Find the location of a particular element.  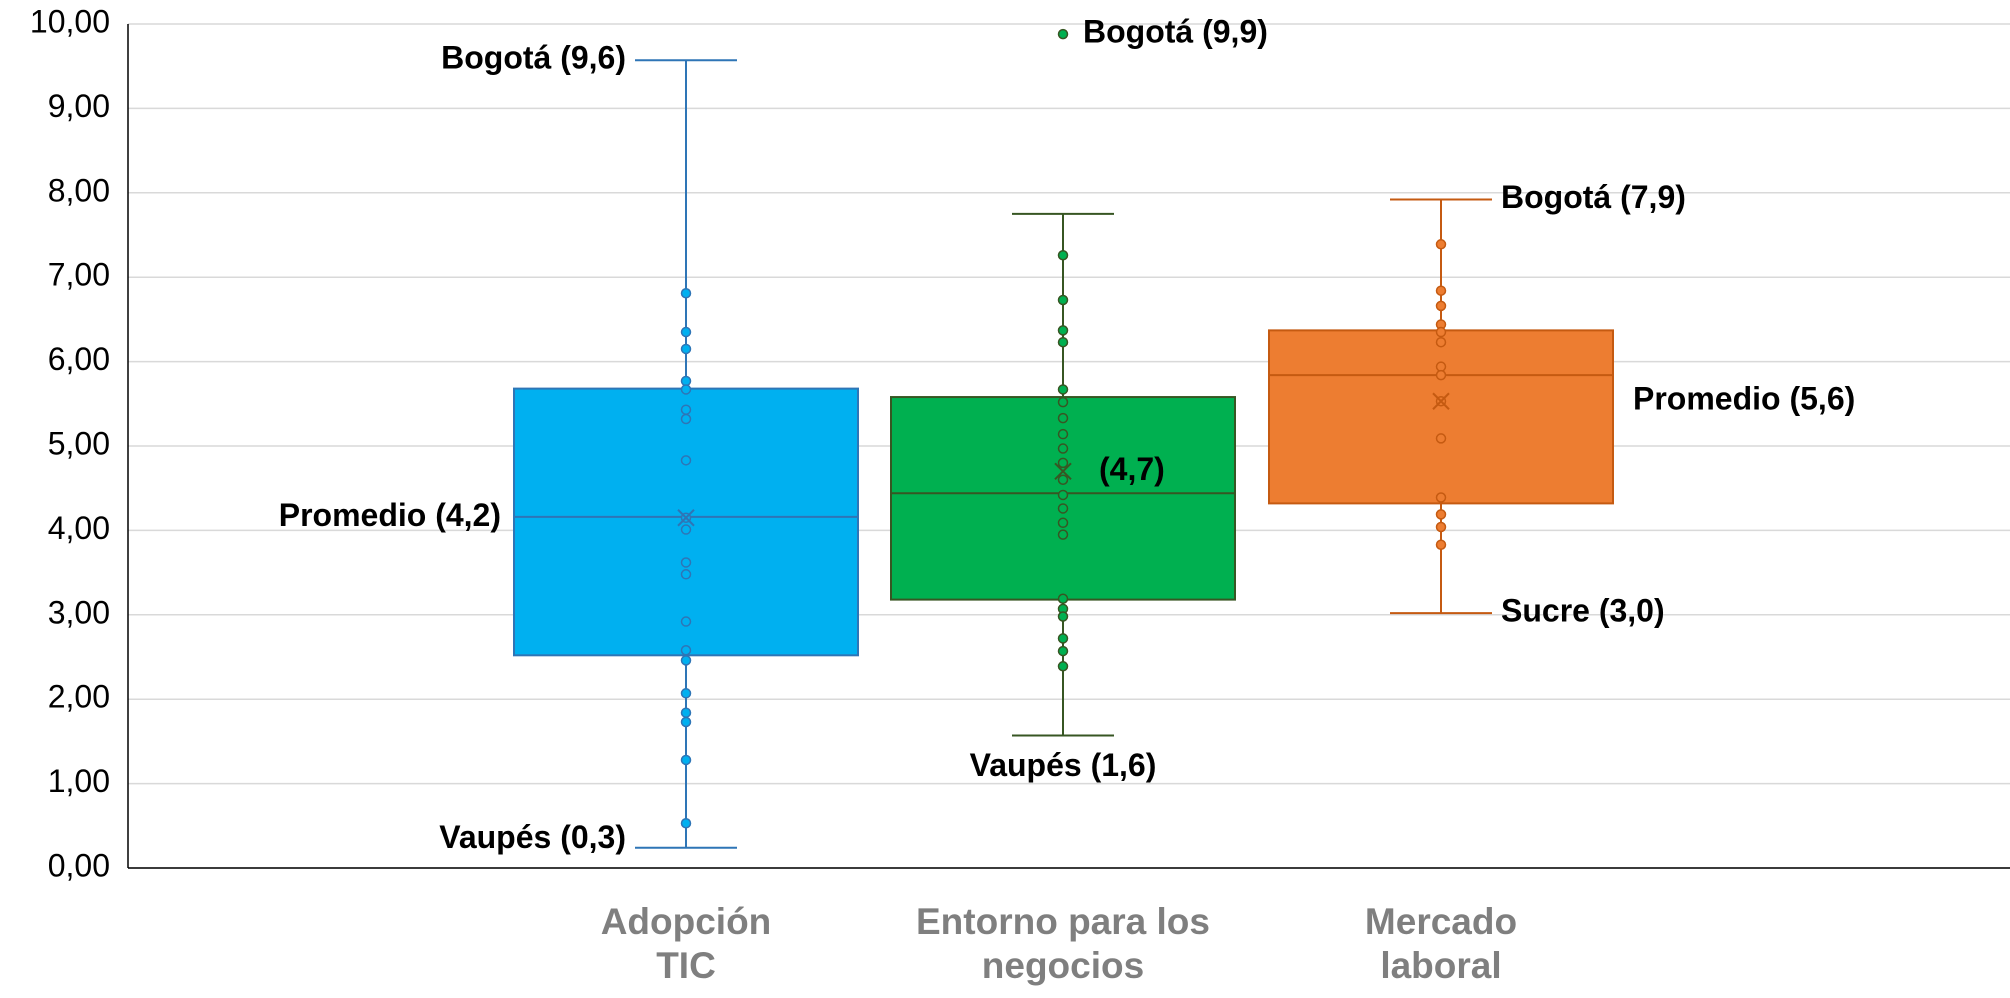

annotation: Promedio (4,2) is located at coordinates (390, 515).